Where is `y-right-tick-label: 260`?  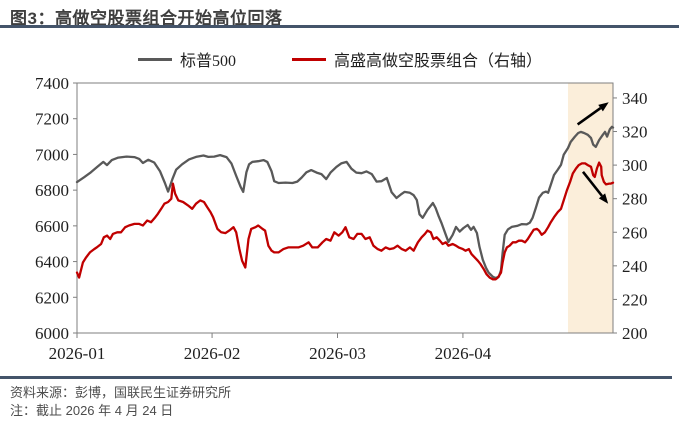
y-right-tick-label: 260 is located at coordinates (635, 232).